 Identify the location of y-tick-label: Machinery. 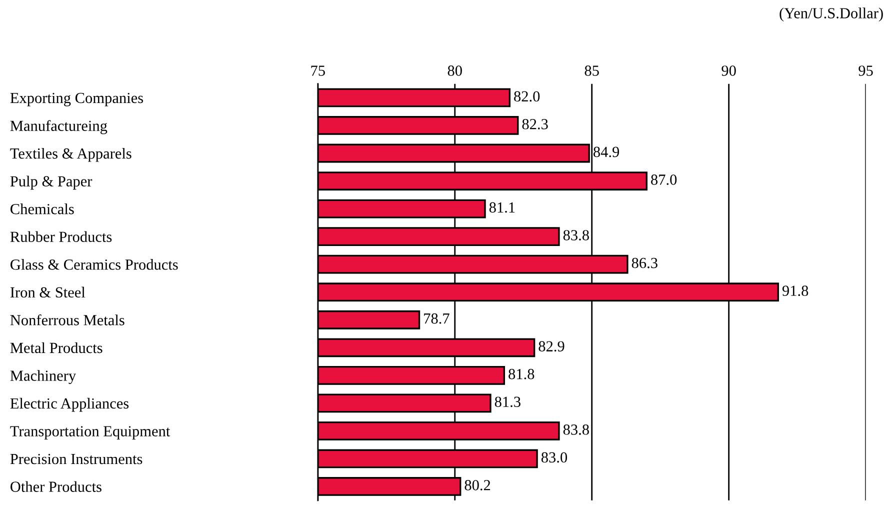
(43, 377).